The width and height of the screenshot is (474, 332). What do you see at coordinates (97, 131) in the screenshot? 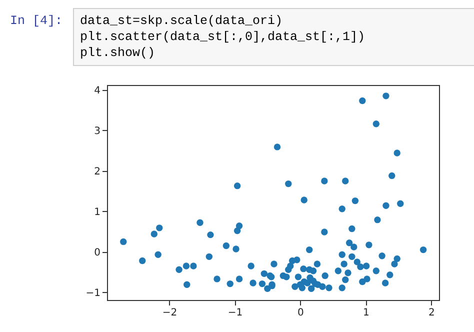
I see `y-tick-label: 3` at bounding box center [97, 131].